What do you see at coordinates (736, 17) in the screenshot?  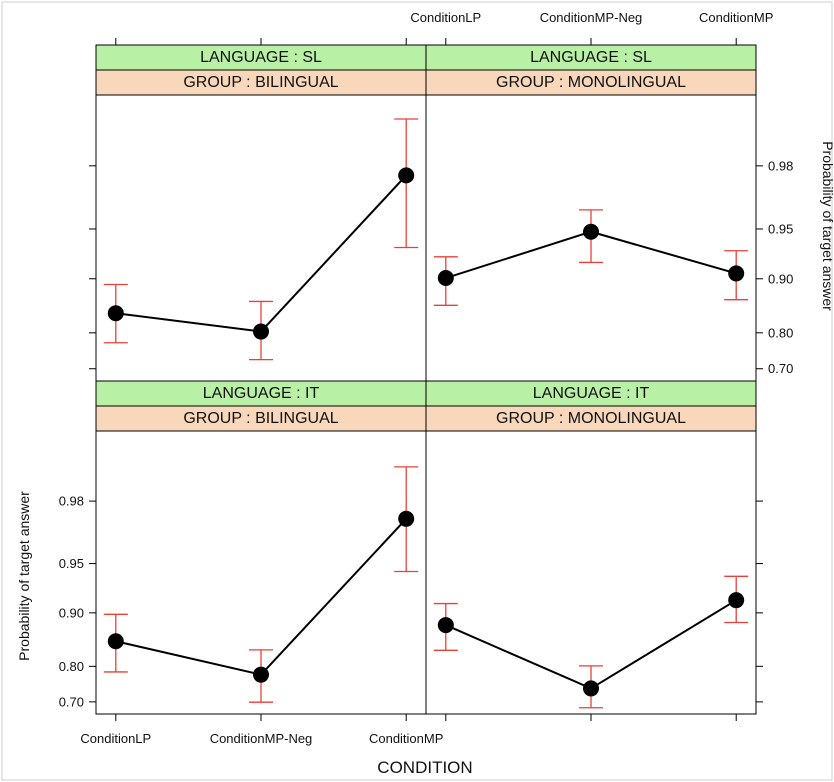 I see `x-tick-label-top: ConditionMP` at bounding box center [736, 17].